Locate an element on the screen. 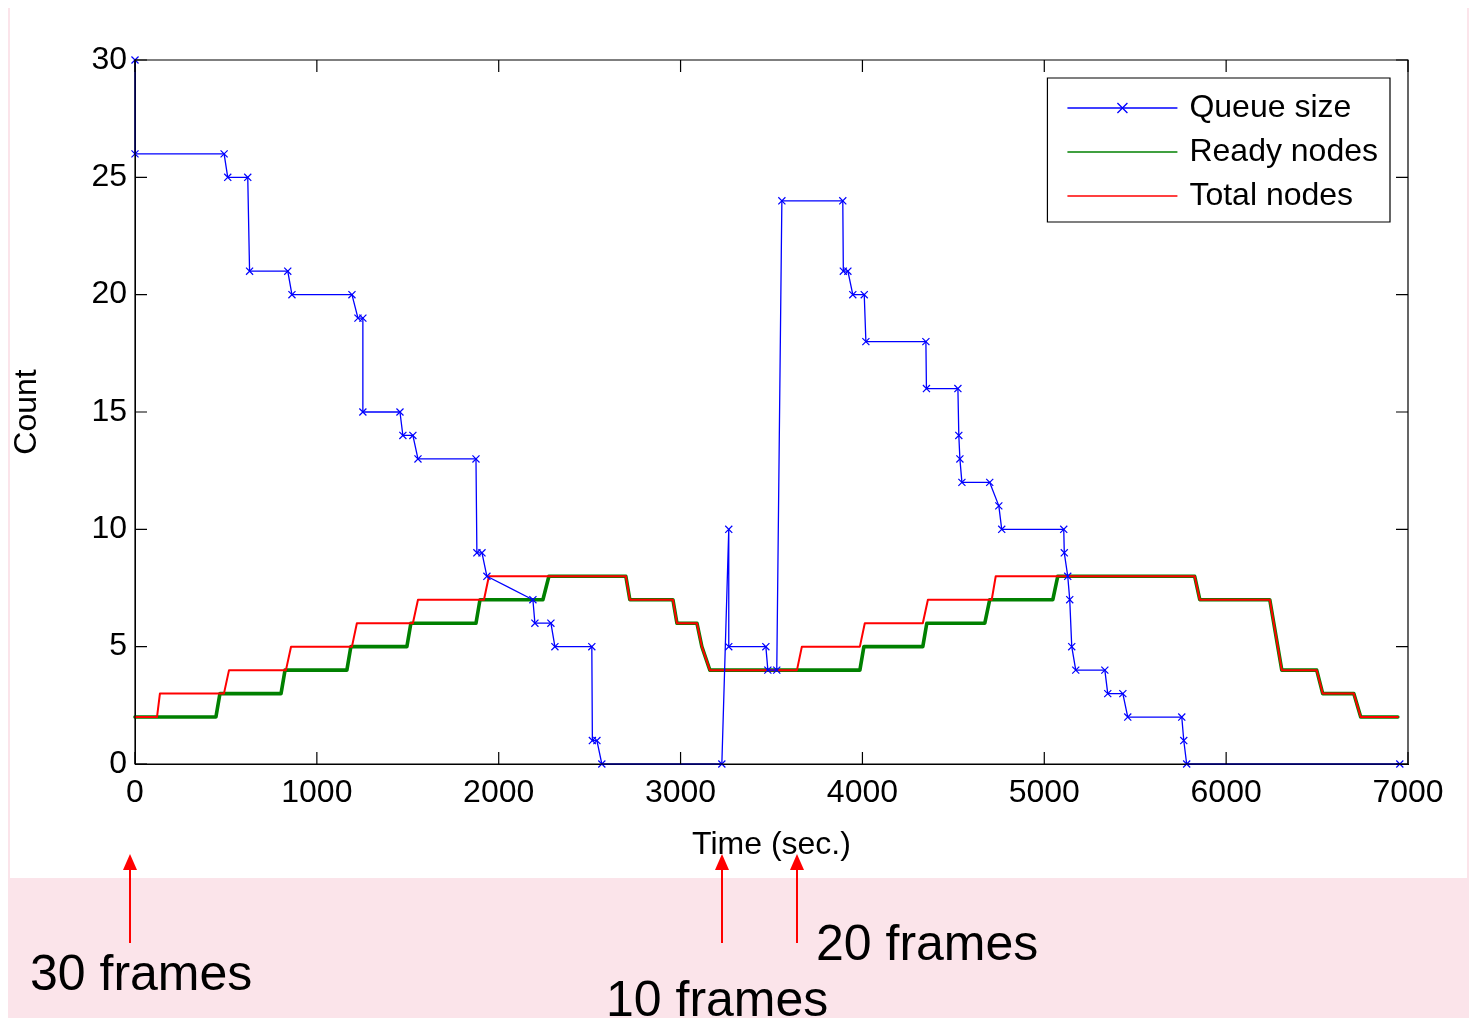 The image size is (1477, 1026). x-axis-title: Time (sec.) is located at coordinates (771, 842).